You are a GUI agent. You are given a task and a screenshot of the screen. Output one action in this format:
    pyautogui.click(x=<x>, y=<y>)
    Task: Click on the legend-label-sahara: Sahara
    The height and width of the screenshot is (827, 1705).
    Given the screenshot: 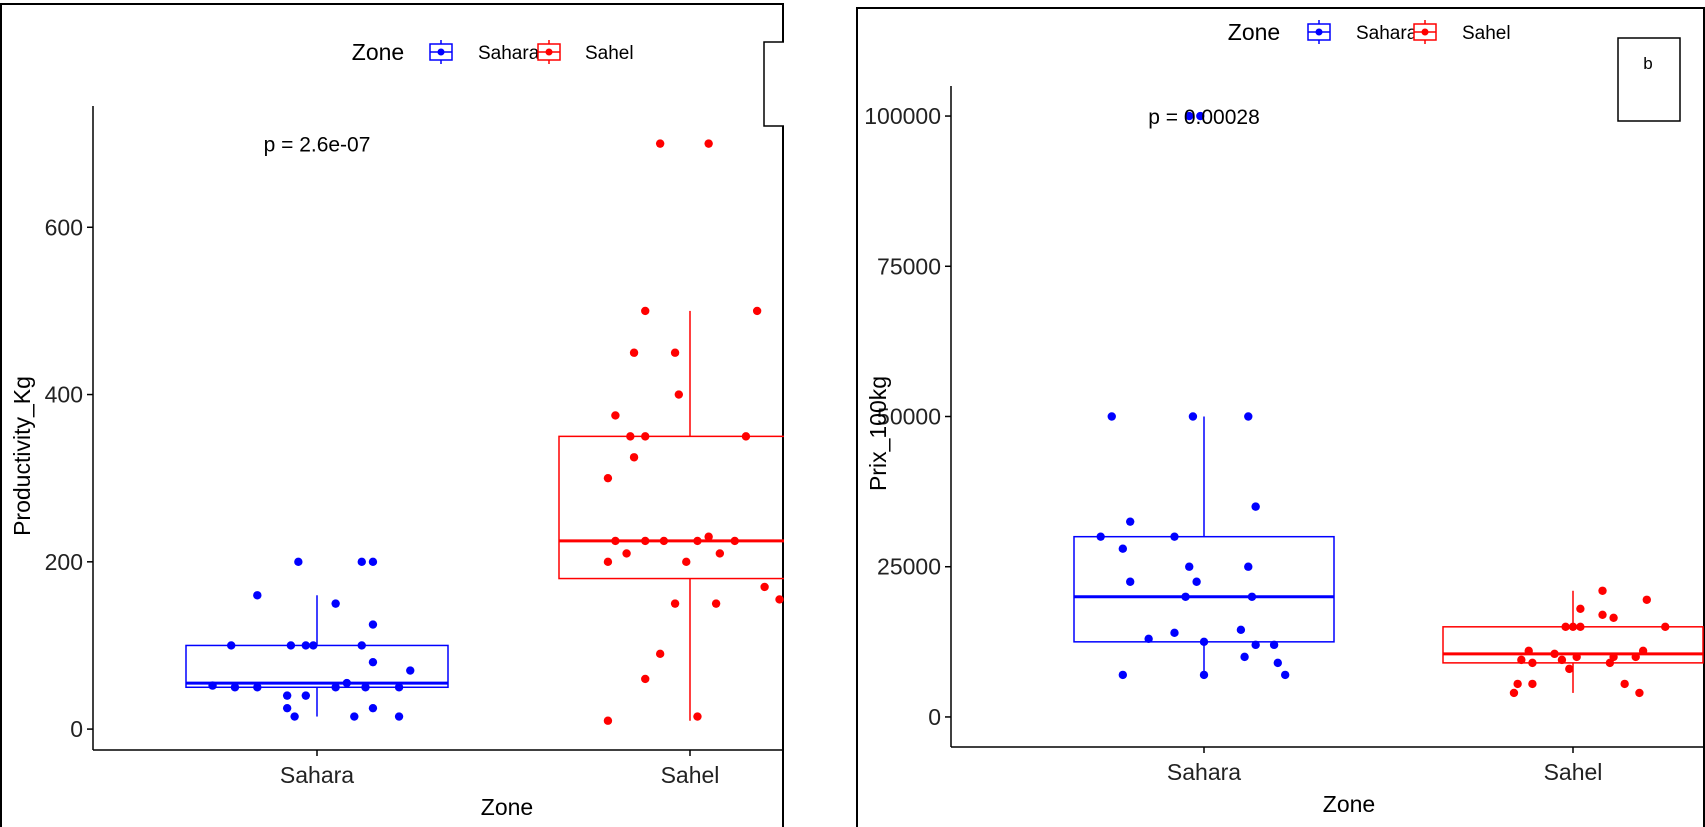 What is the action you would take?
    pyautogui.click(x=1387, y=33)
    